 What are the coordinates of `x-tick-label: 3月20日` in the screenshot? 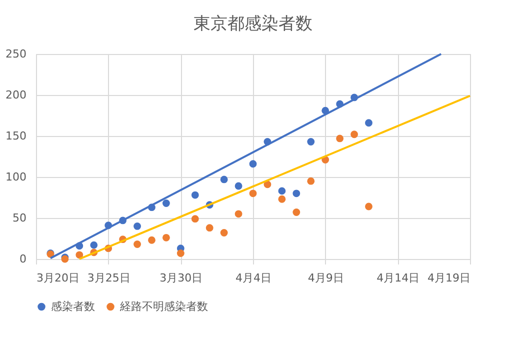 It's located at (58, 278).